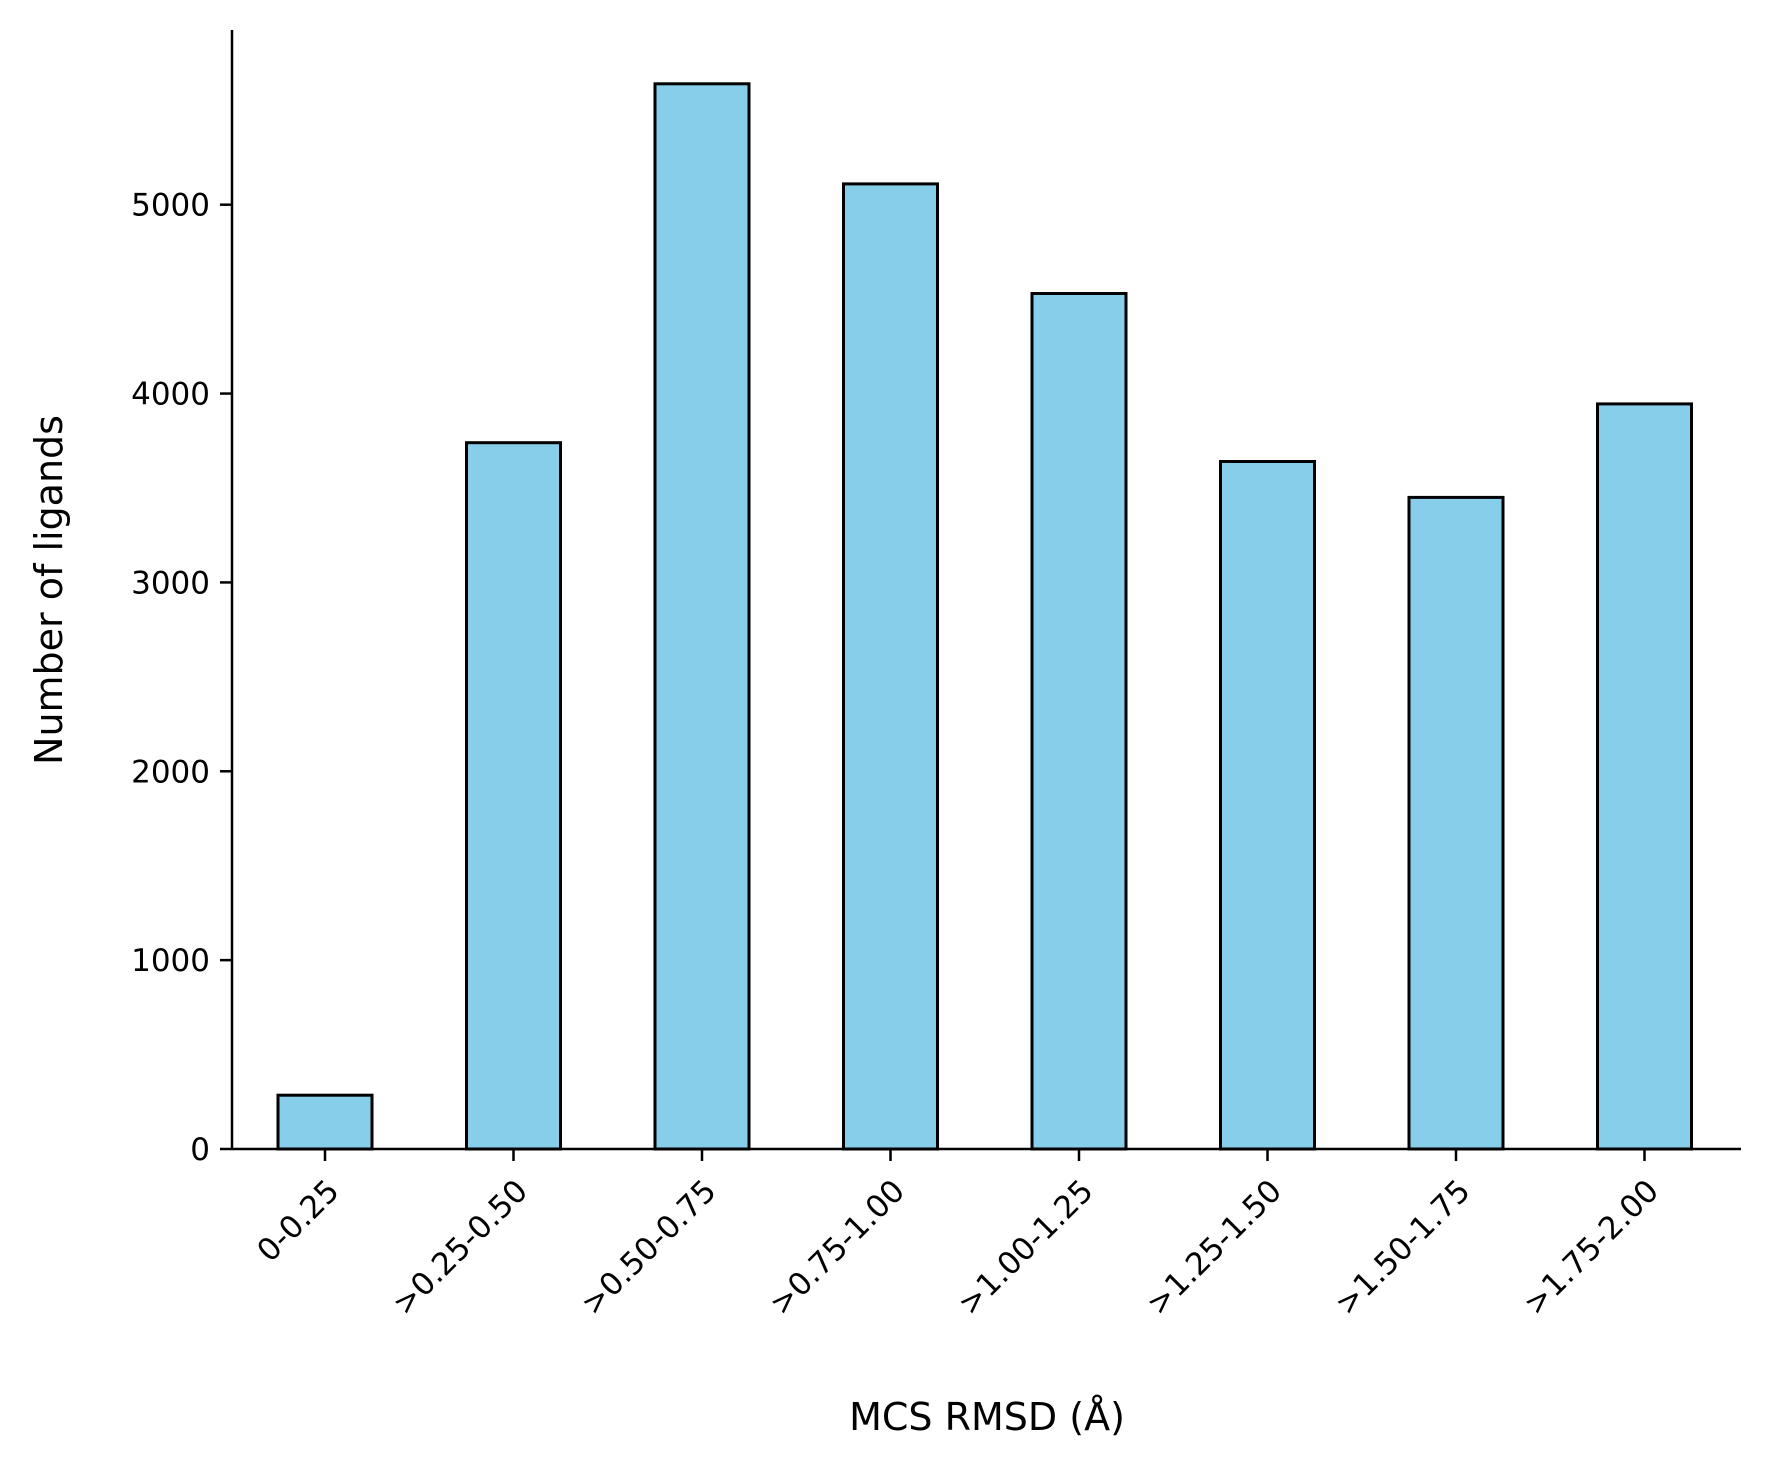 The image size is (1765, 1468). What do you see at coordinates (170, 772) in the screenshot?
I see `y-tick-label: 2000` at bounding box center [170, 772].